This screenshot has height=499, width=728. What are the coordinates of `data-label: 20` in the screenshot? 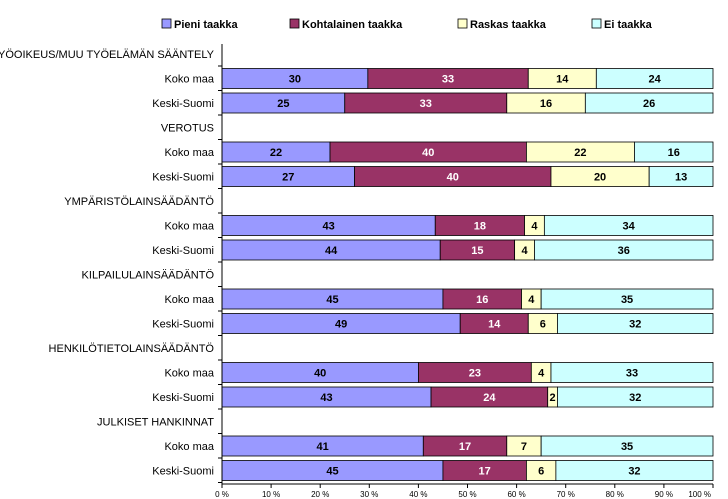 It's located at (600, 178).